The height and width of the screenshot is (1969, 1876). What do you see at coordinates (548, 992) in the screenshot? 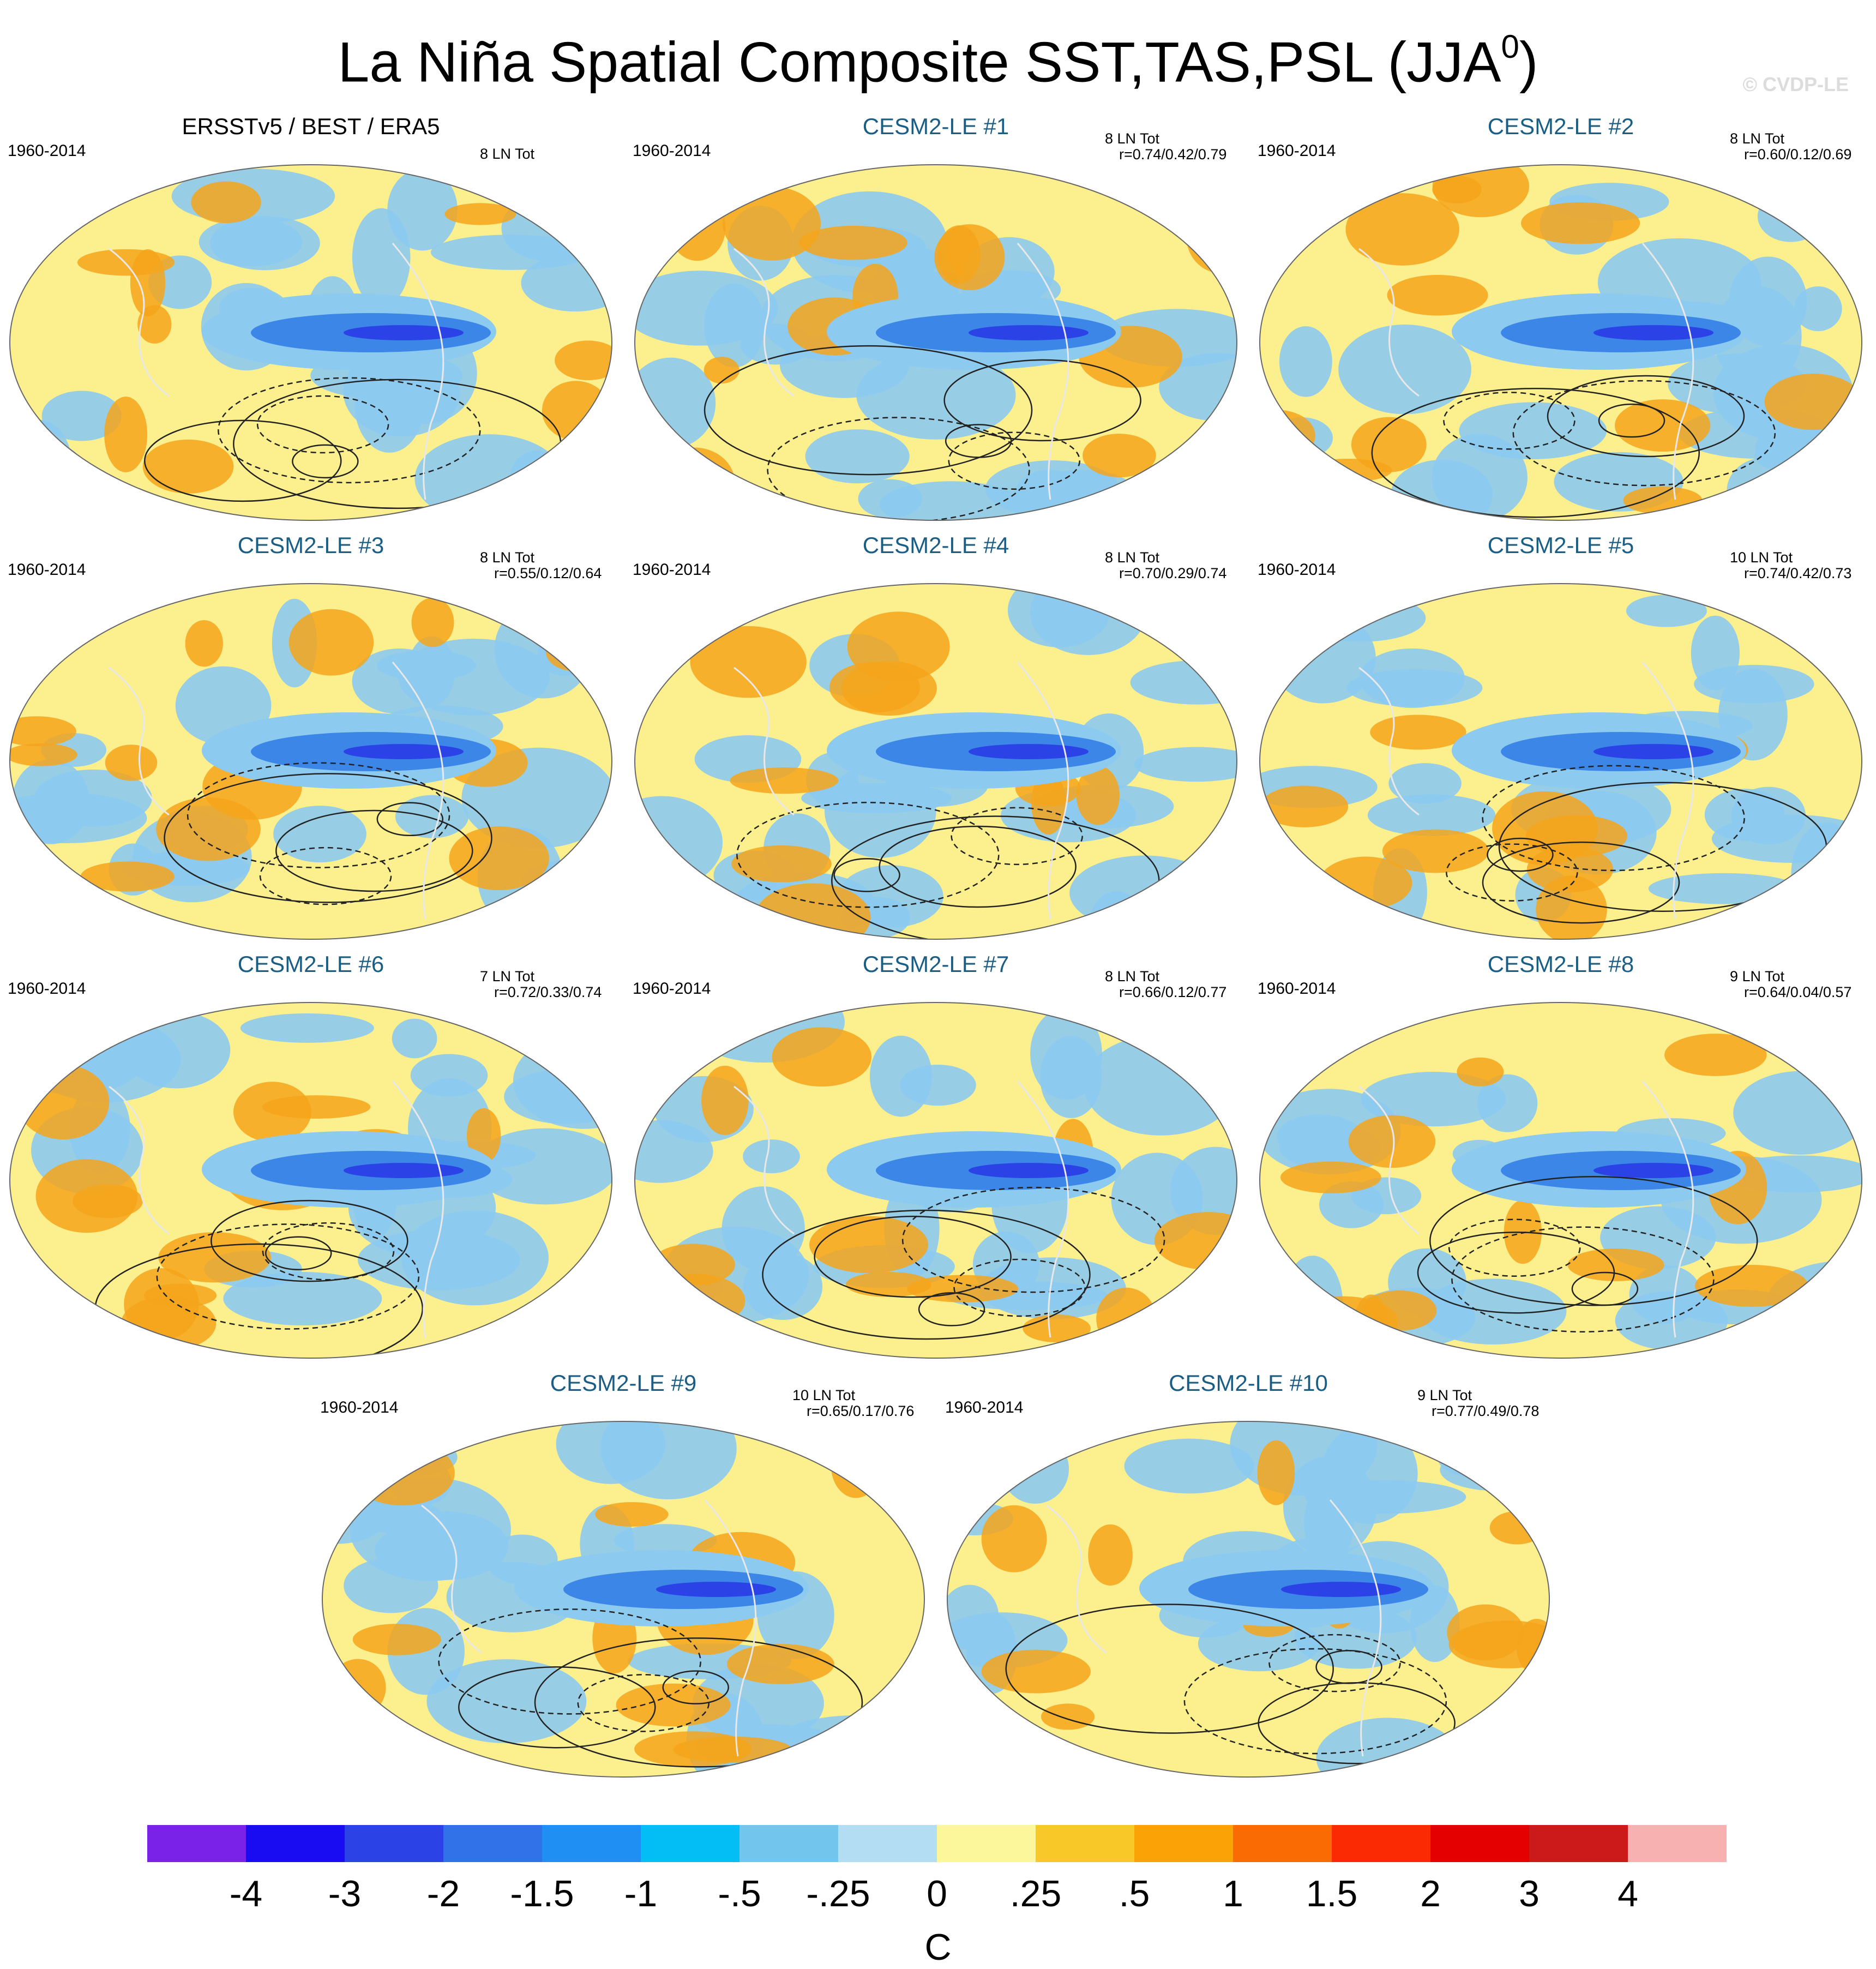
I see `pattern-correlation: r=0.72/0.33/0.74` at bounding box center [548, 992].